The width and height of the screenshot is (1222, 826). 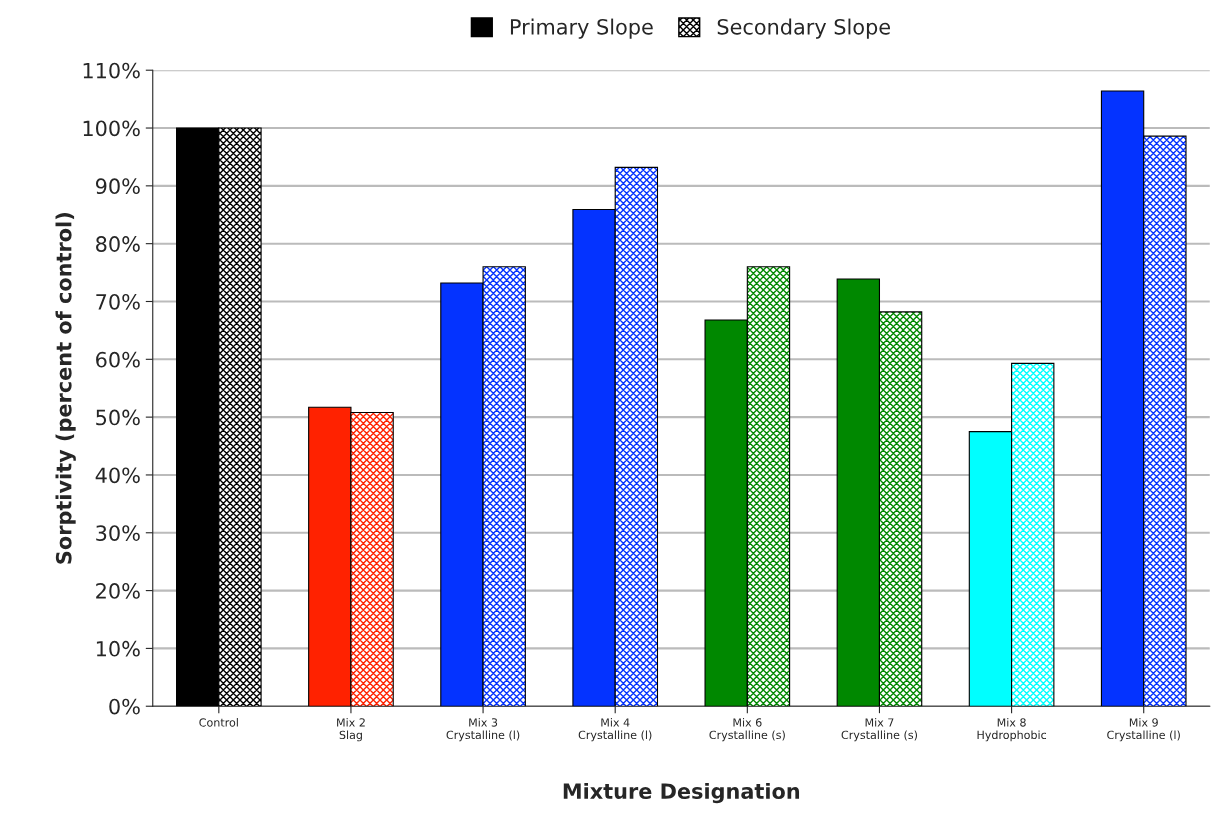 What do you see at coordinates (118, 244) in the screenshot?
I see `y-tick-label: 80%` at bounding box center [118, 244].